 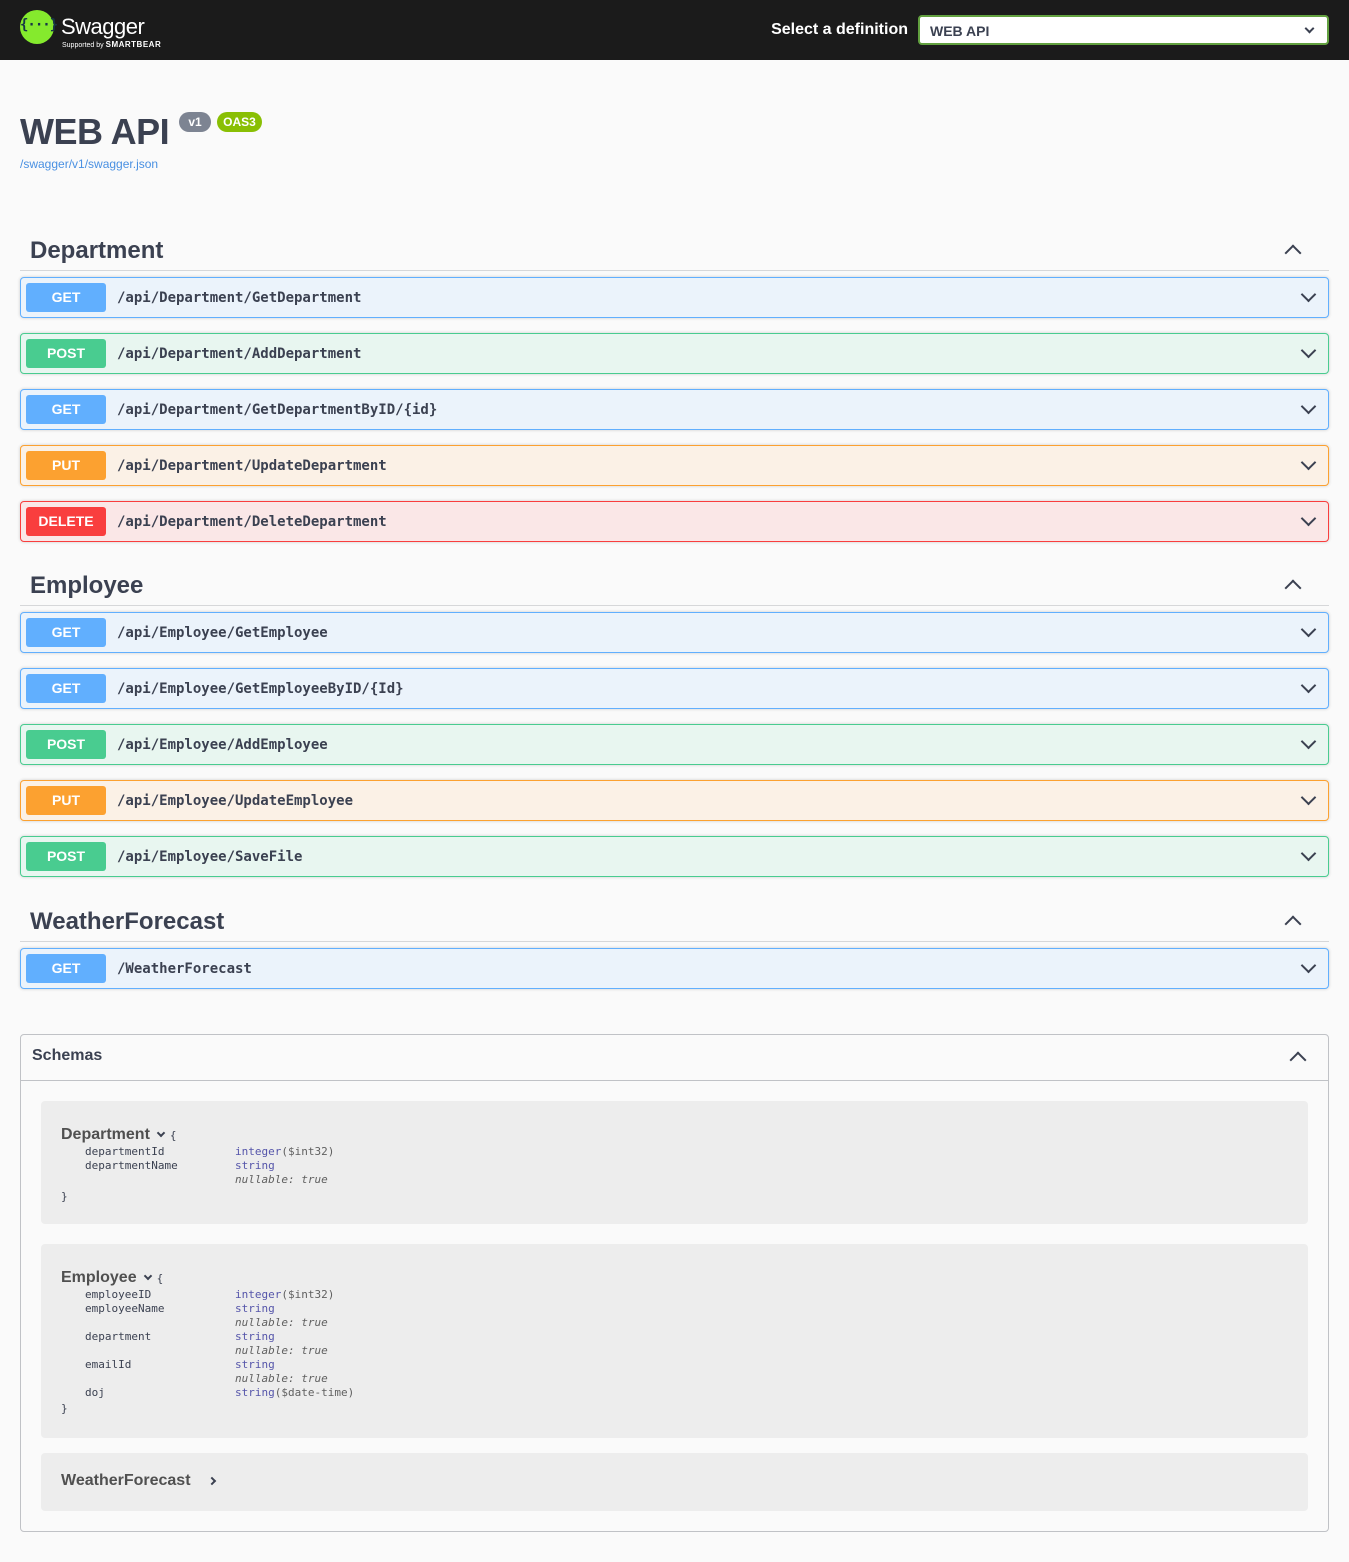 I want to click on version-badge: v1, so click(x=195, y=122).